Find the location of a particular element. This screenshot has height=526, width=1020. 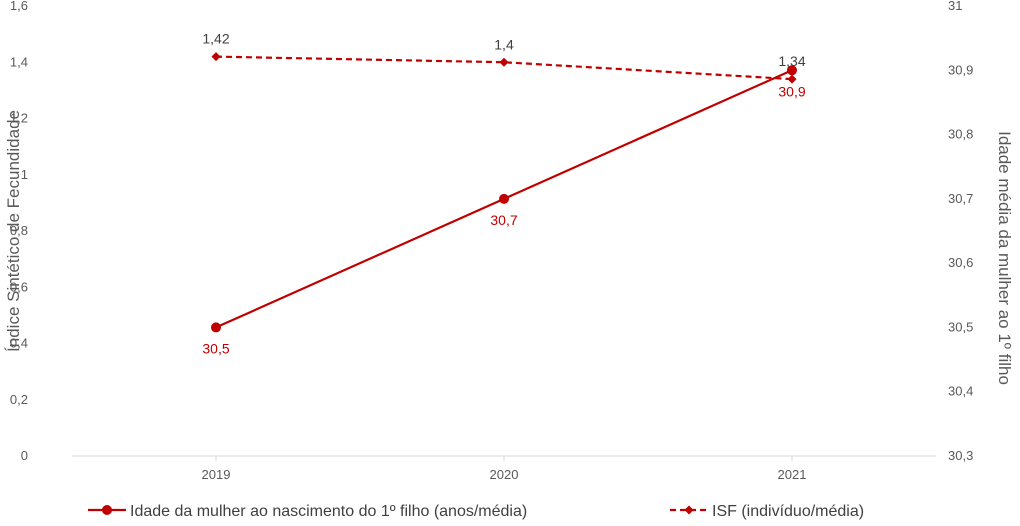

y-right-axis-title: Idade média da mulher ao 1º filho is located at coordinates (1004, 258).